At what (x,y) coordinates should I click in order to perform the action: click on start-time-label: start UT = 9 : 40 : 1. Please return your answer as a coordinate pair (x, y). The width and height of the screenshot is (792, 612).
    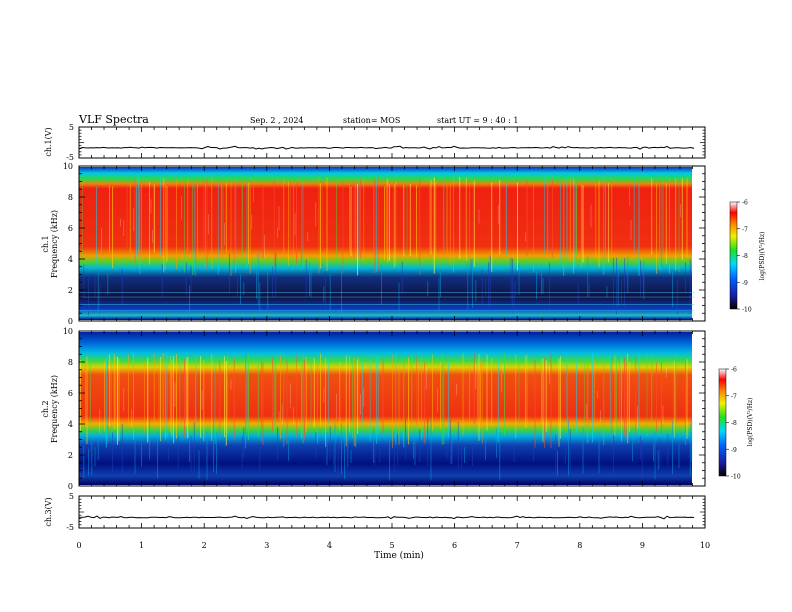
    Looking at the image, I should click on (477, 120).